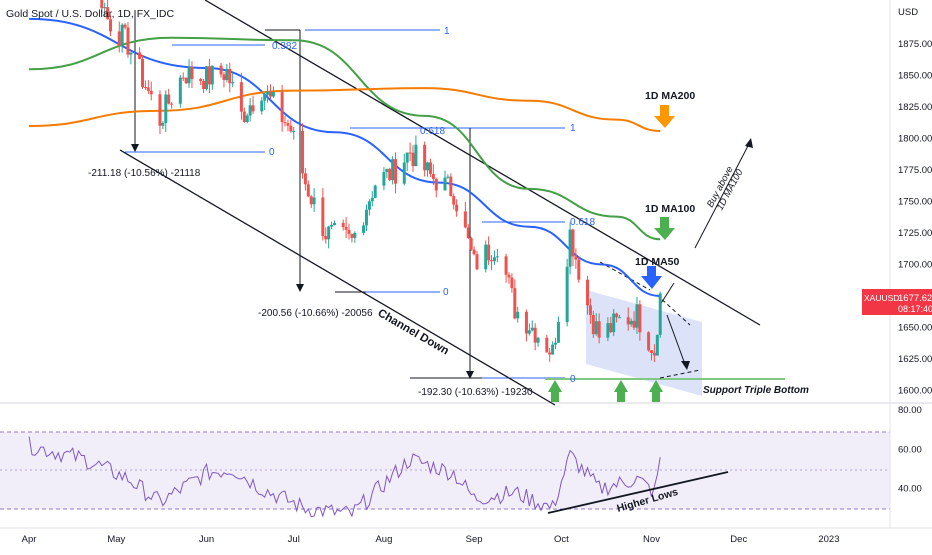 The width and height of the screenshot is (932, 555). What do you see at coordinates (651, 539) in the screenshot?
I see `time-tick-label: Nov` at bounding box center [651, 539].